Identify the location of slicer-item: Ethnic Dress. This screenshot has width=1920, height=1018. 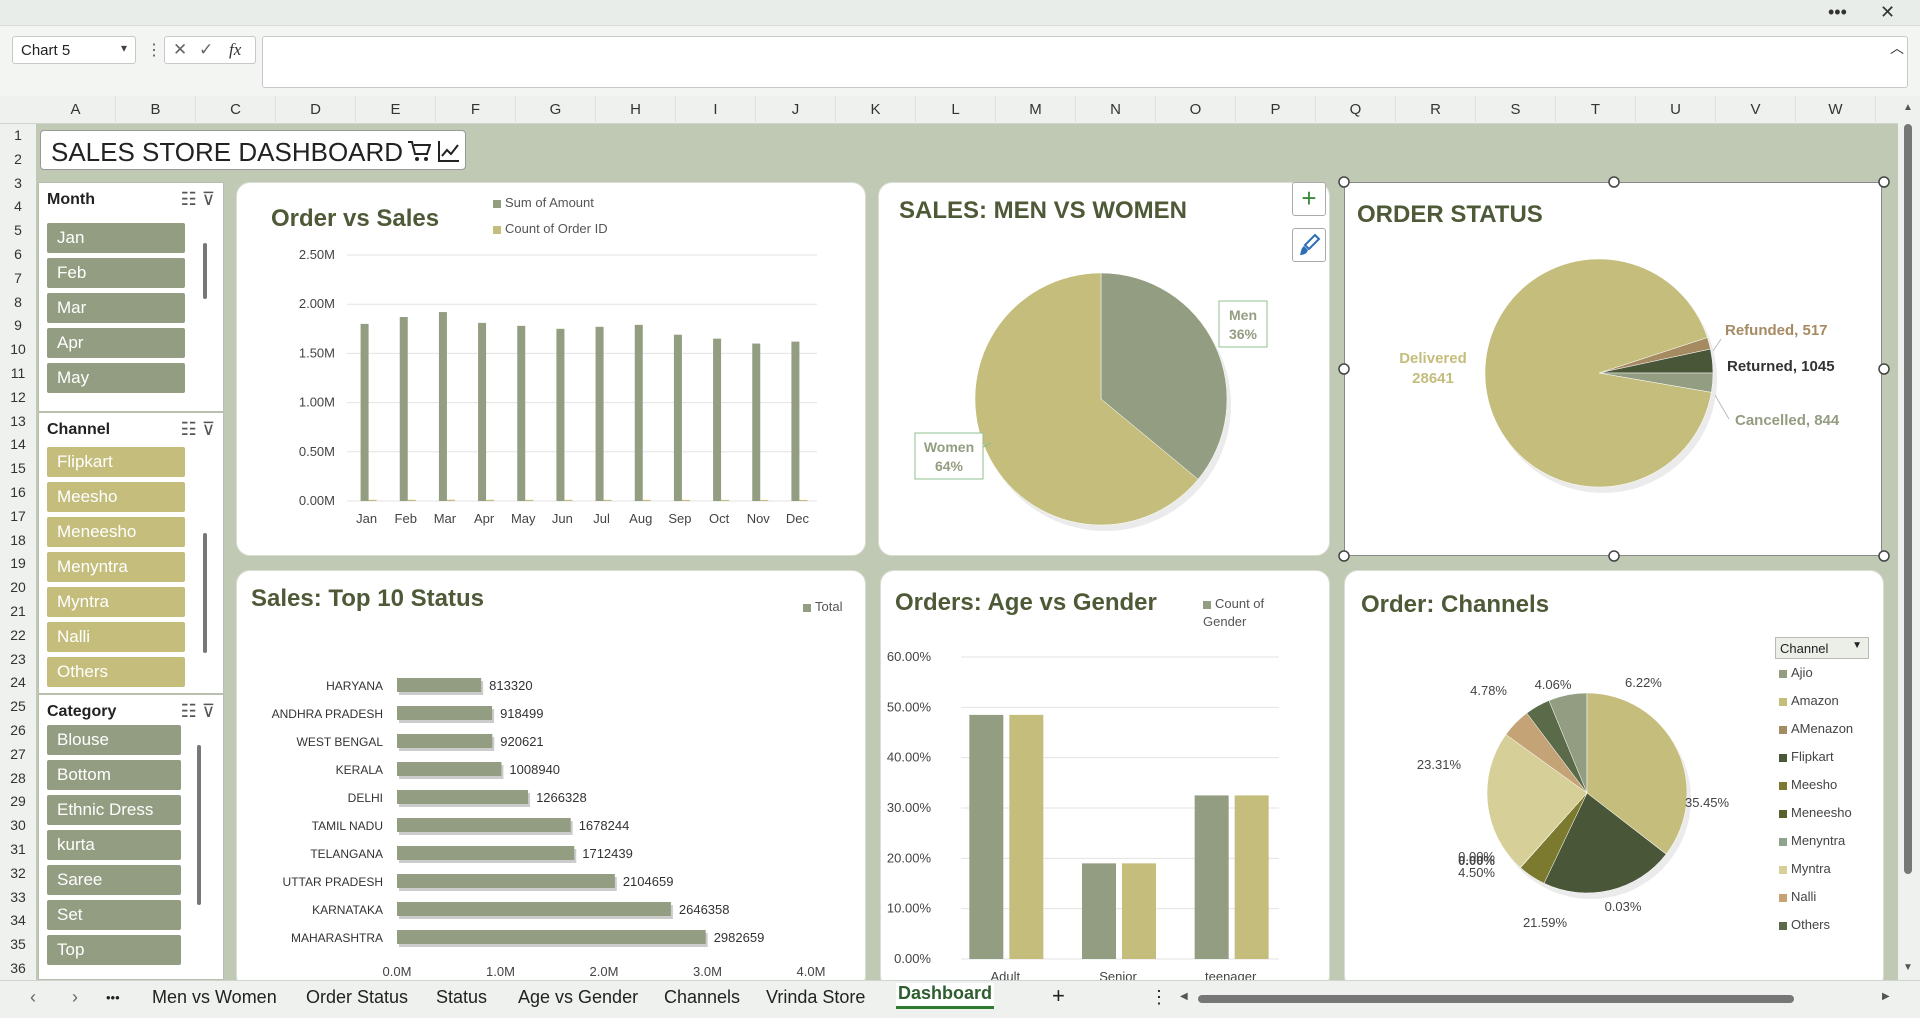
(114, 810).